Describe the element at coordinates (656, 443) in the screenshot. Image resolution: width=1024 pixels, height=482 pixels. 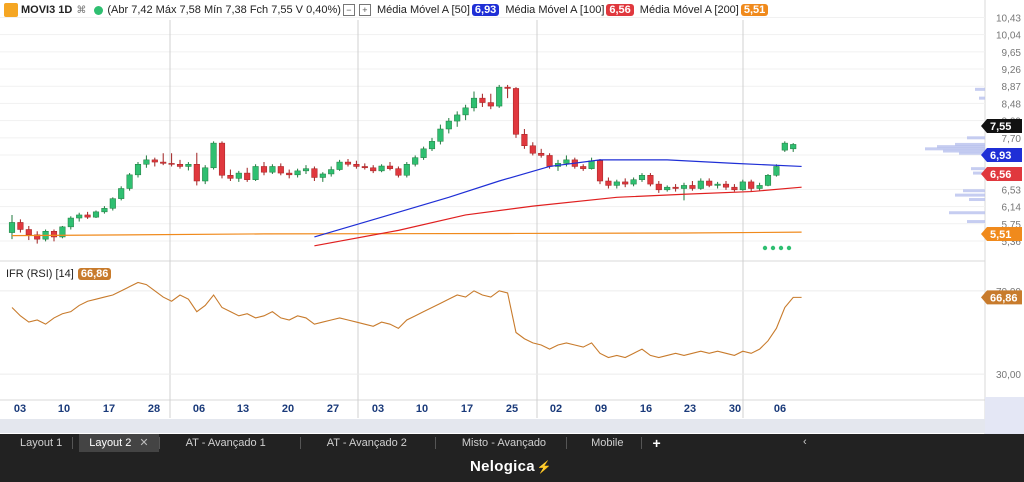
I see `add-tab-button: +` at that location.